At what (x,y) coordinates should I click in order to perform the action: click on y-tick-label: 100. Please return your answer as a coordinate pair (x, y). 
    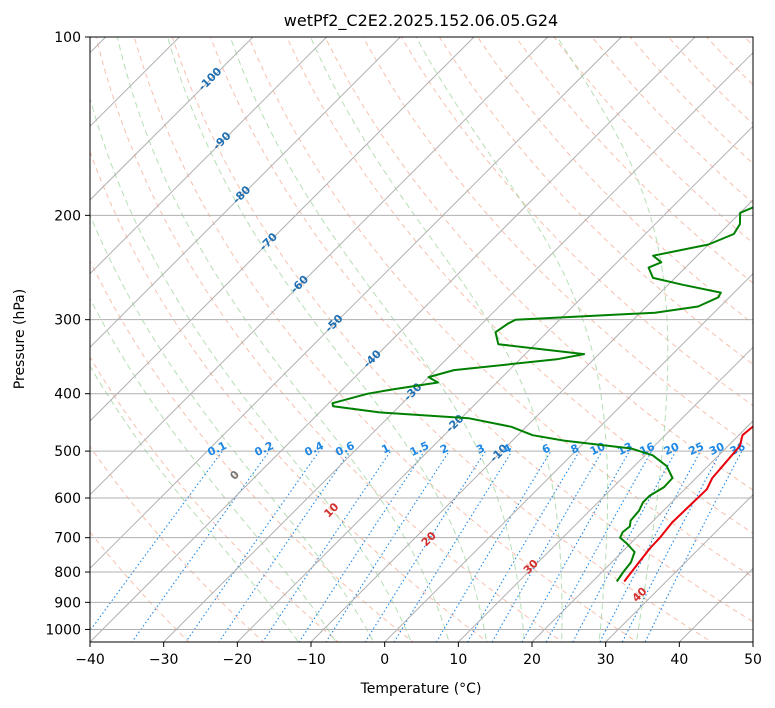
    Looking at the image, I should click on (67, 38).